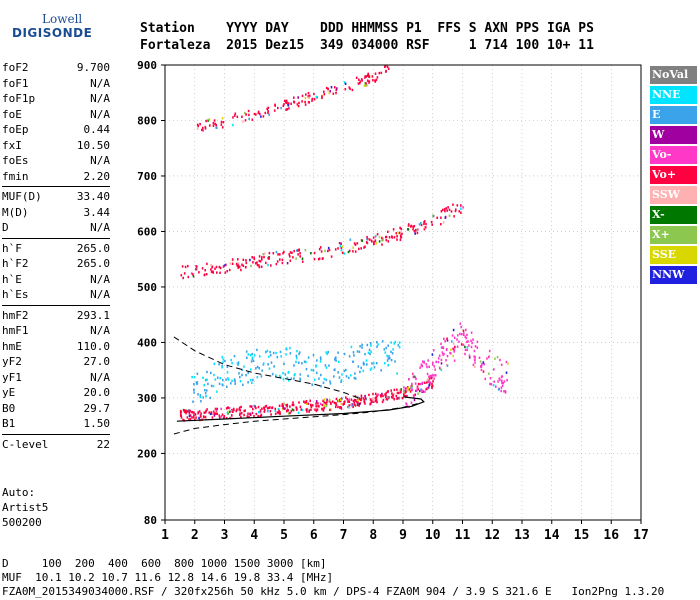  What do you see at coordinates (93, 145) in the screenshot?
I see `param-value: 10.50` at bounding box center [93, 145].